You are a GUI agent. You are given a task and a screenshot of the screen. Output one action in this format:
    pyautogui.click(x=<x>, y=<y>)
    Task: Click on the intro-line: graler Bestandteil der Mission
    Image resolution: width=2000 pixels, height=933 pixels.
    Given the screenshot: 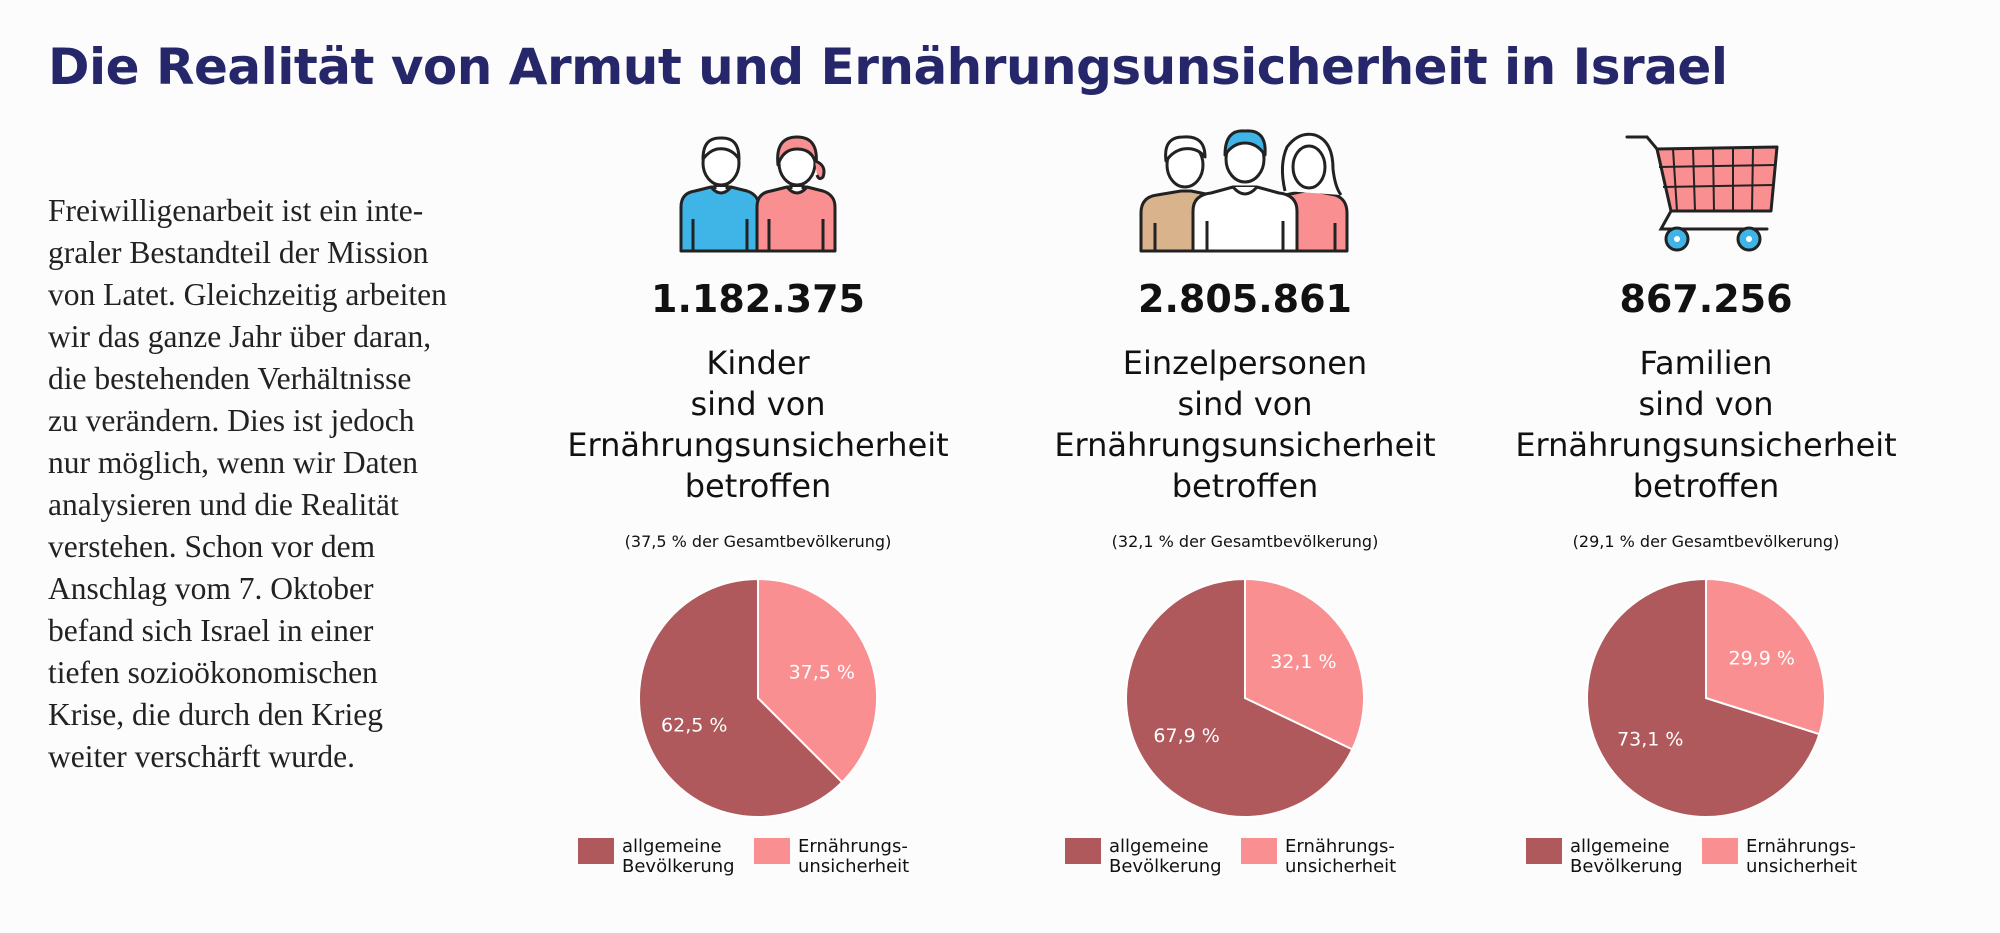 What is the action you would take?
    pyautogui.click(x=238, y=252)
    